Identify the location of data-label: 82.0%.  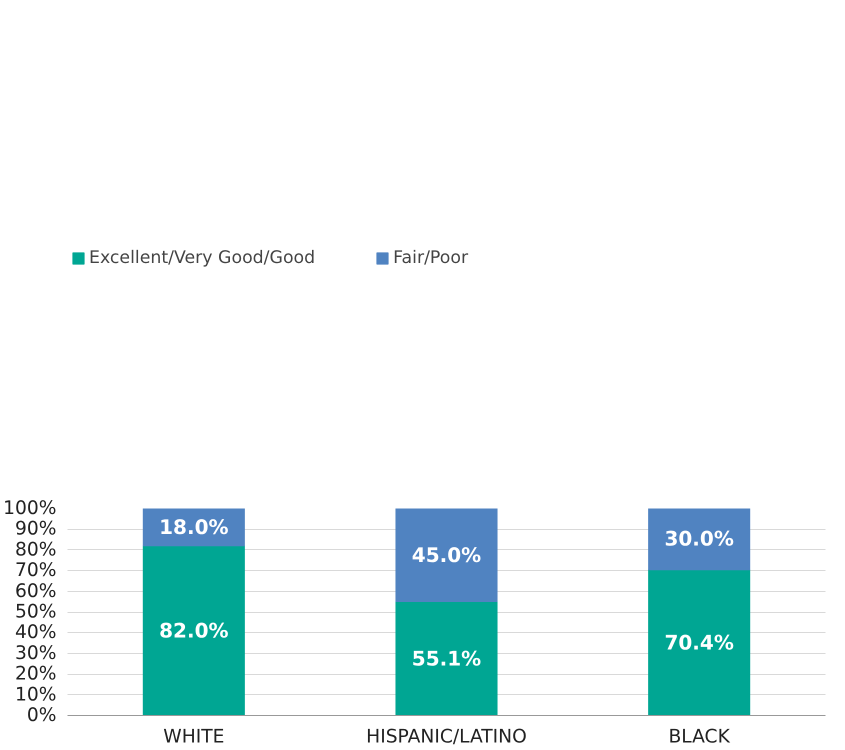
(194, 630).